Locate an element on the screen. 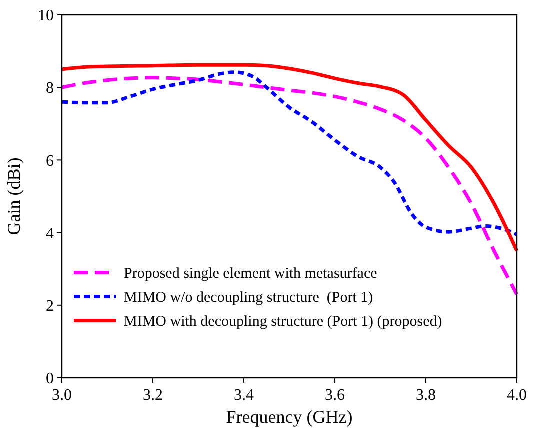 The height and width of the screenshot is (433, 537). legend-label: MIMO with decoupling structure (Port 1) (proposed) is located at coordinates (283, 322).